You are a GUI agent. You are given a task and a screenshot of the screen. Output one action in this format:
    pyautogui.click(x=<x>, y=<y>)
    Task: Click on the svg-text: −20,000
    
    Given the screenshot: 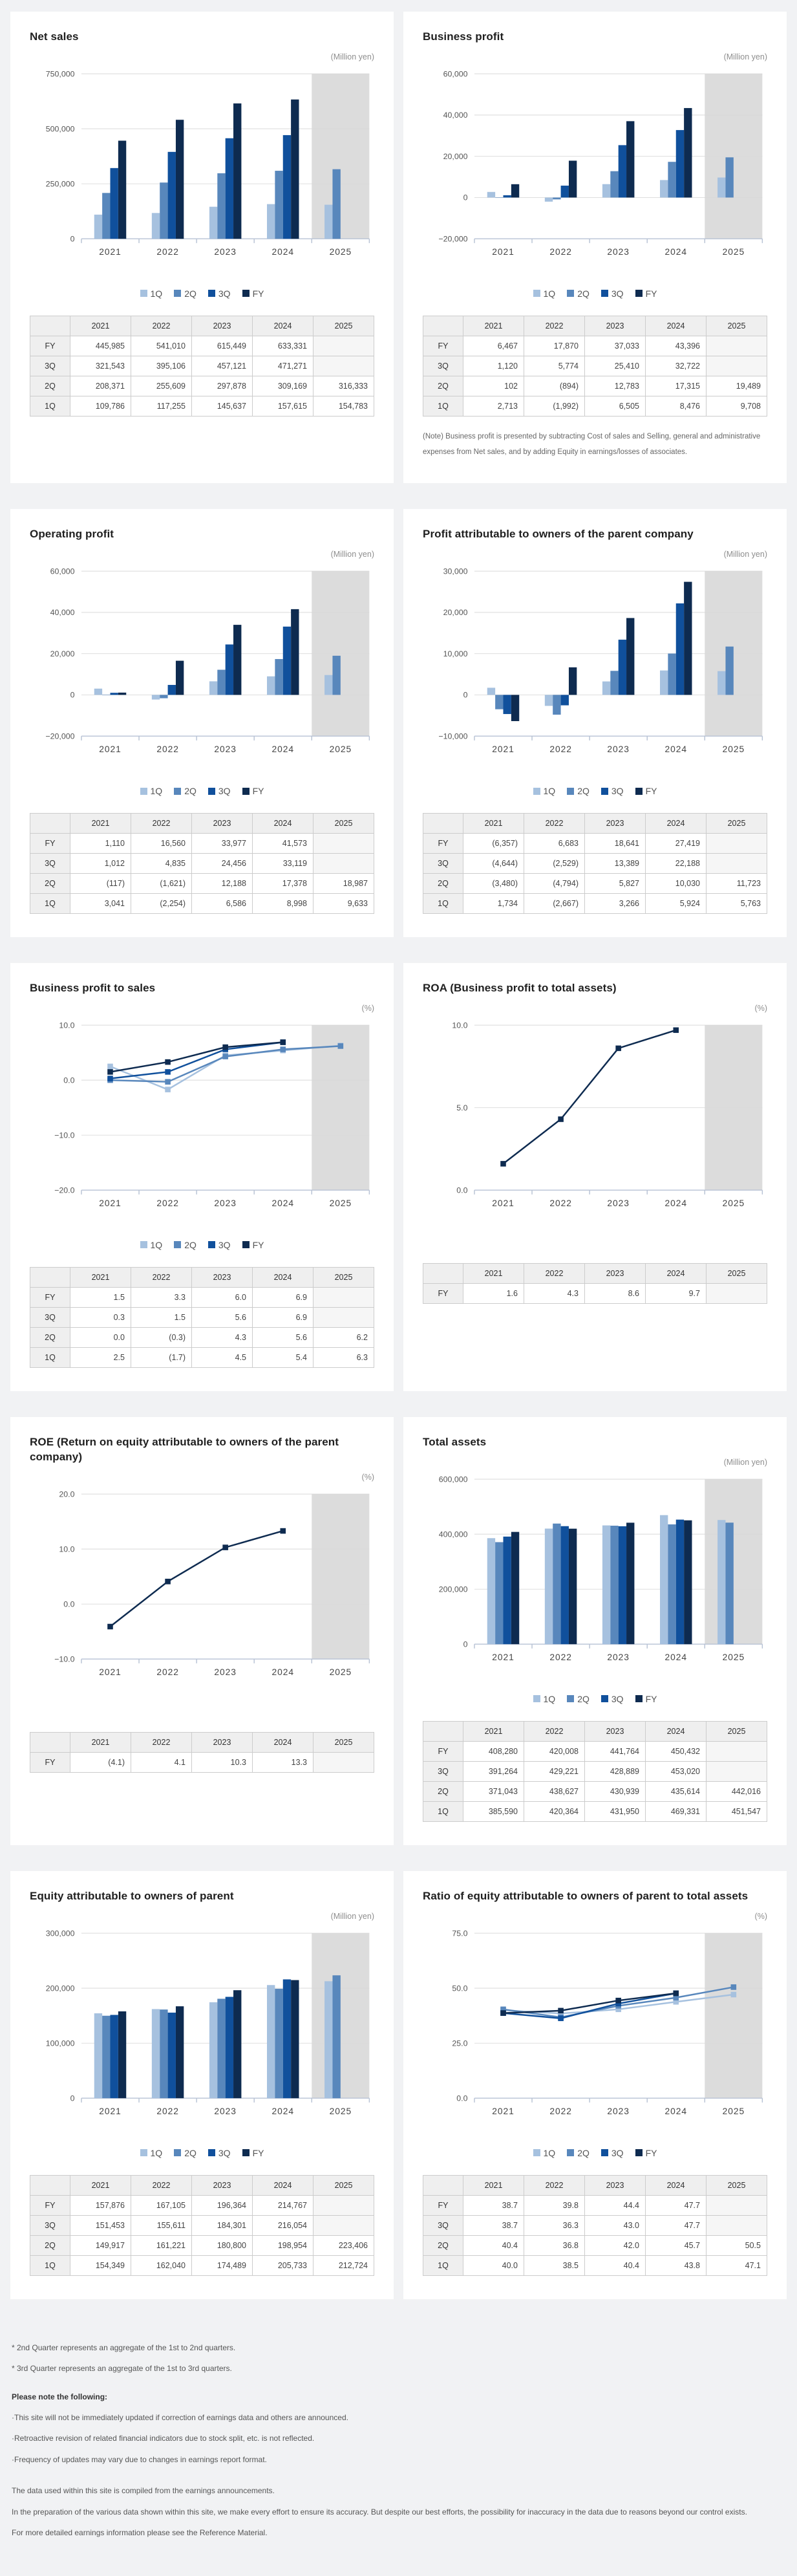 What is the action you would take?
    pyautogui.click(x=59, y=736)
    